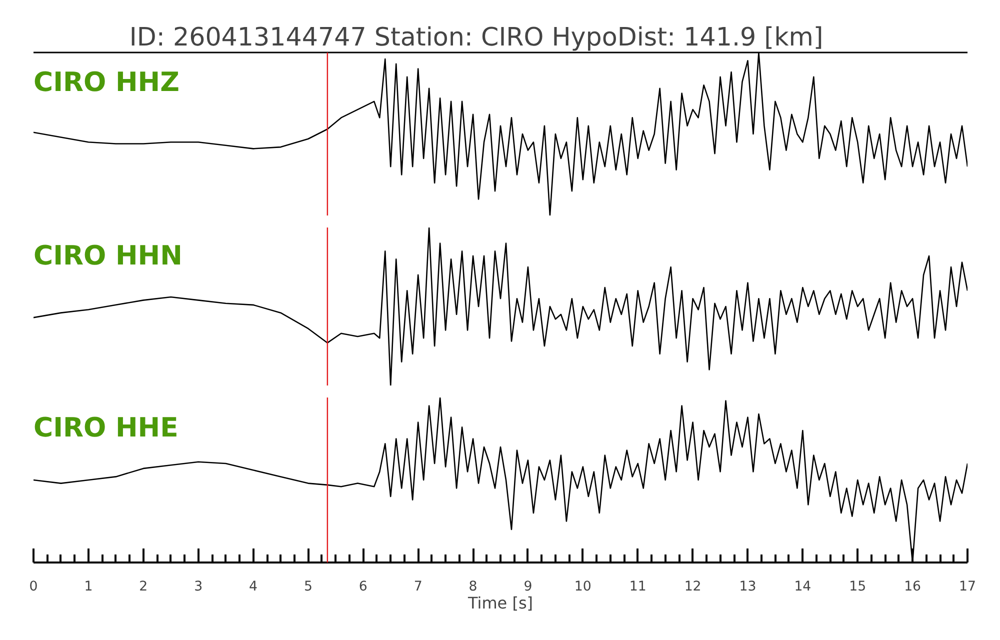  I want to click on x-tick-label: 13, so click(747, 587).